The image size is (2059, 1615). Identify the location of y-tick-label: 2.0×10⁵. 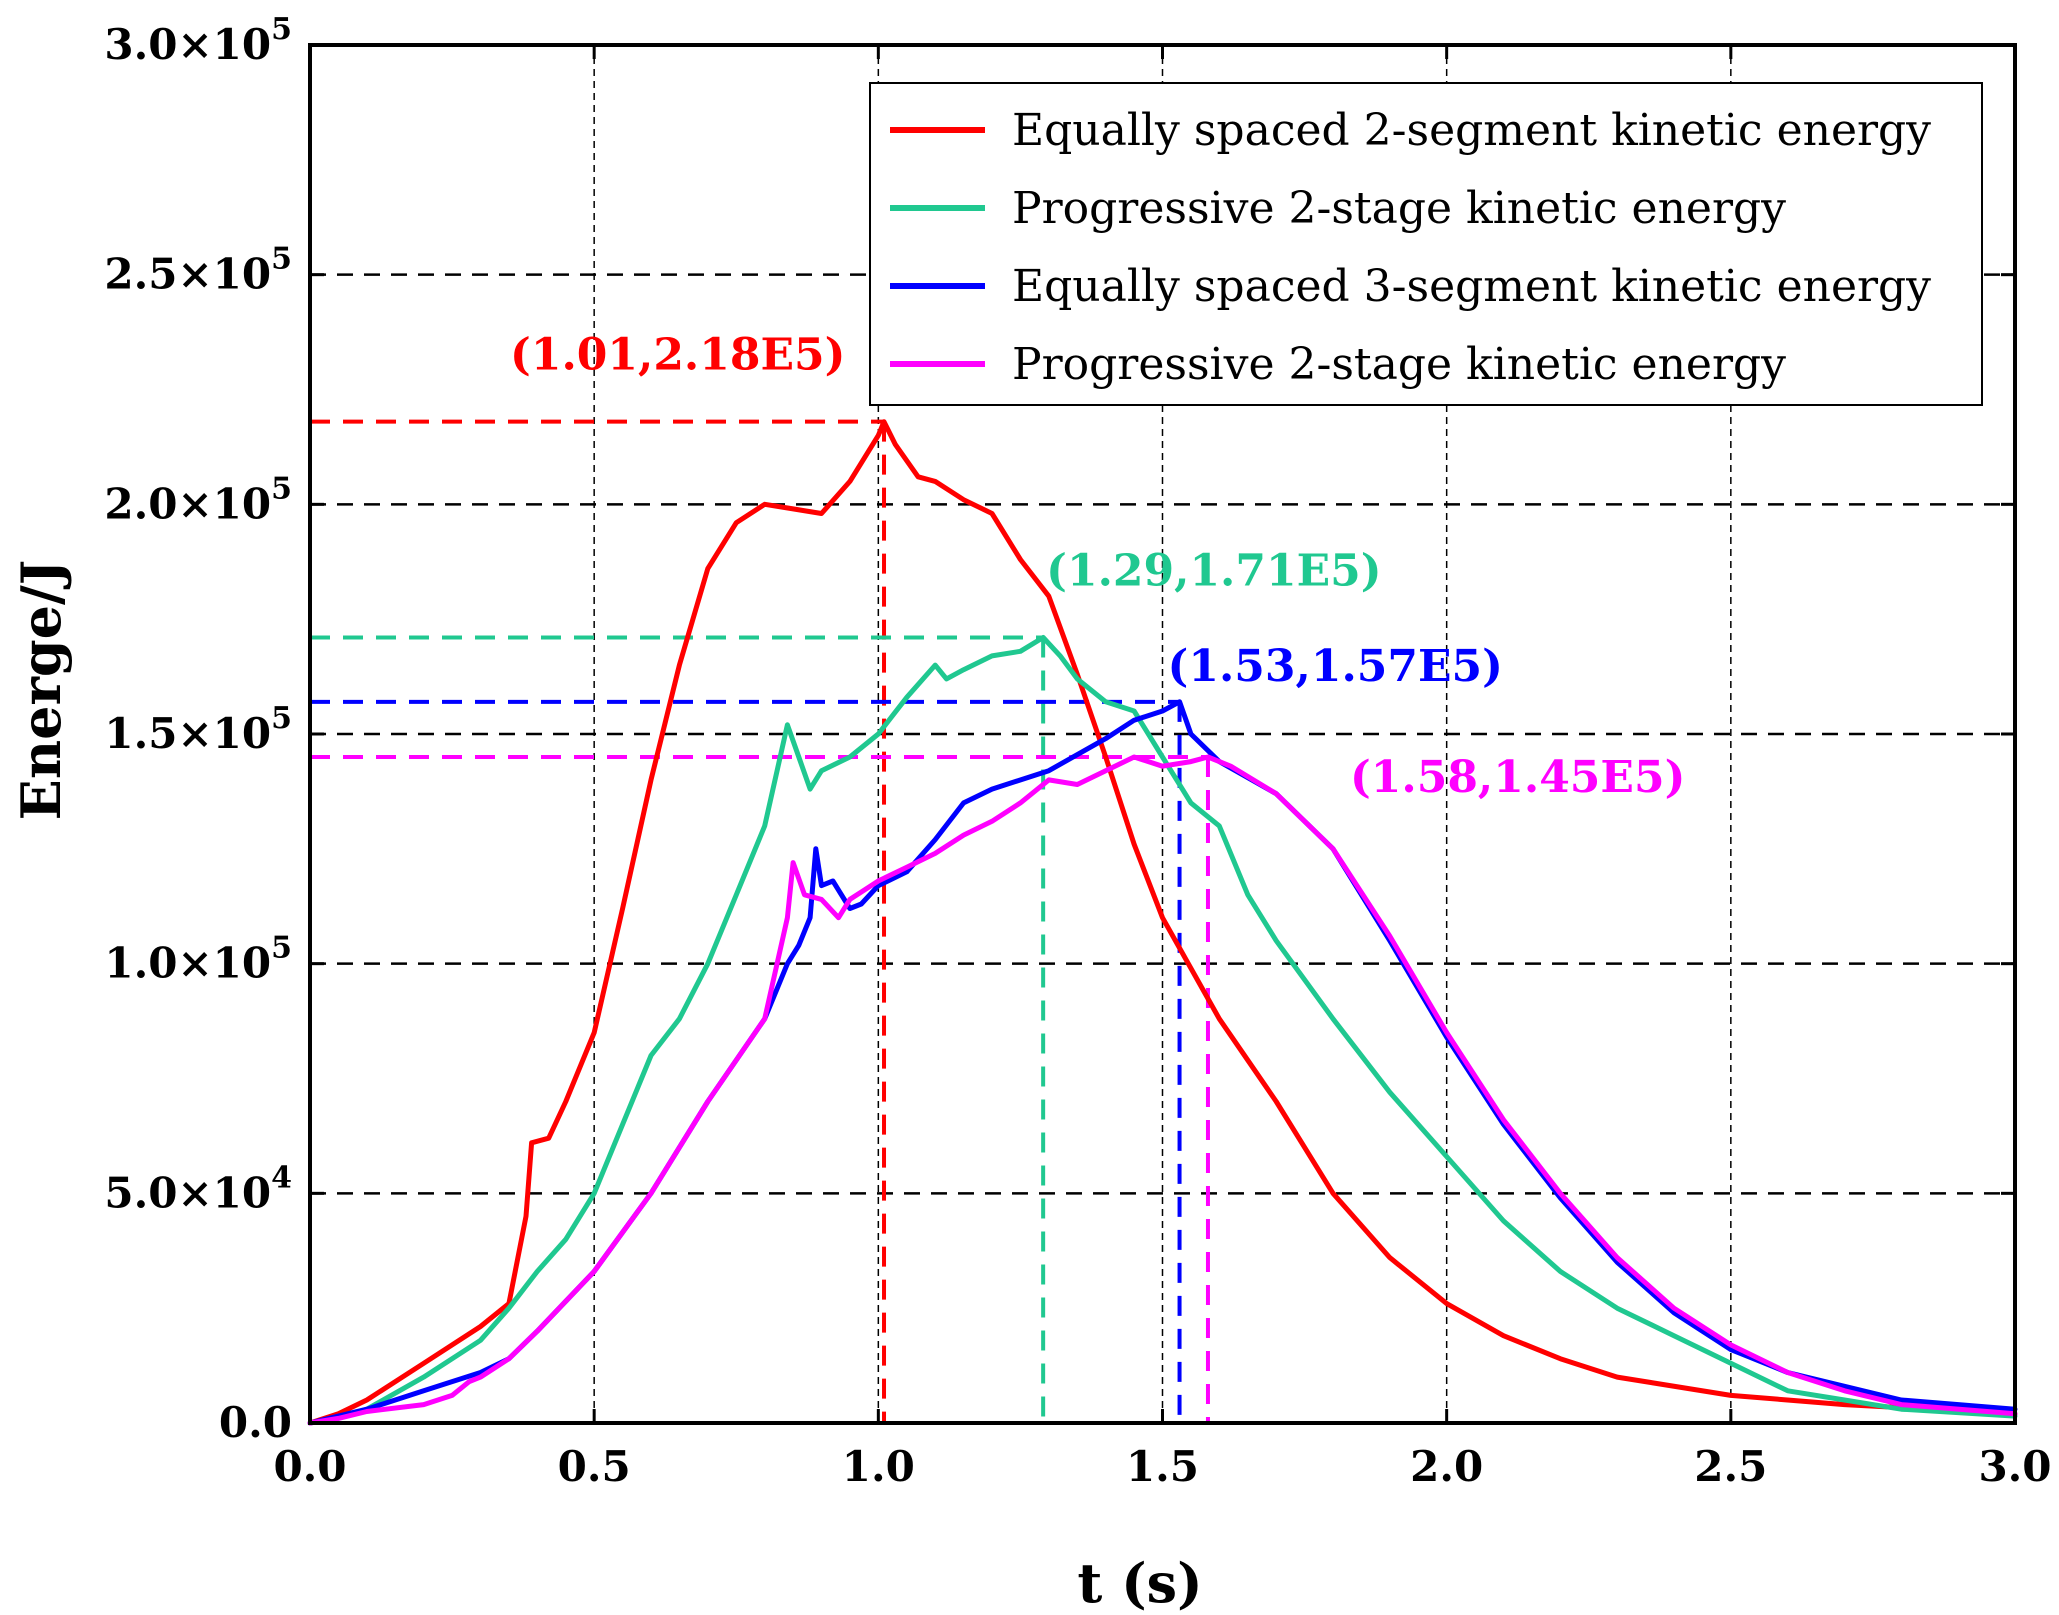
(198, 499).